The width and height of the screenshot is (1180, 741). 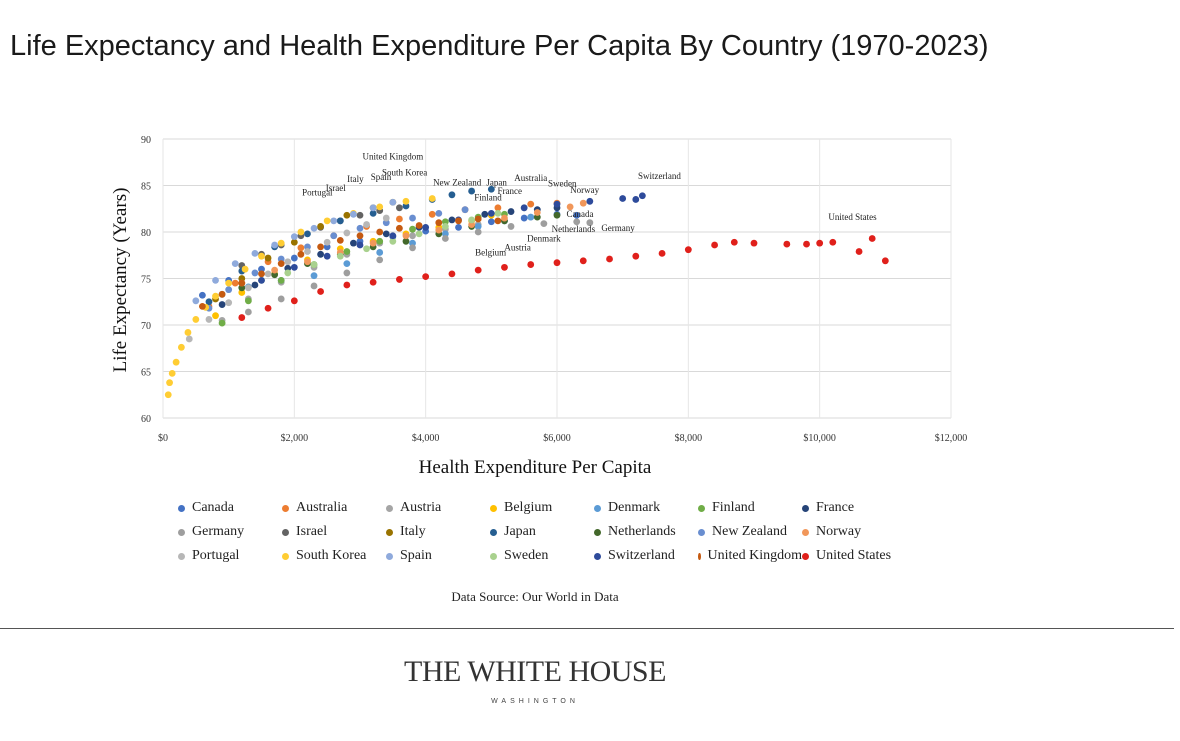 I want to click on legend-item: Australia, so click(x=334, y=508).